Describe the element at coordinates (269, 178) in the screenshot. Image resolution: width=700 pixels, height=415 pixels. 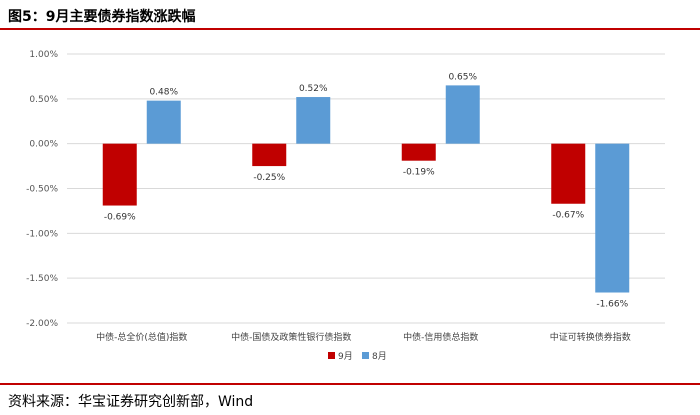
I see `data-label: -0.25%` at that location.